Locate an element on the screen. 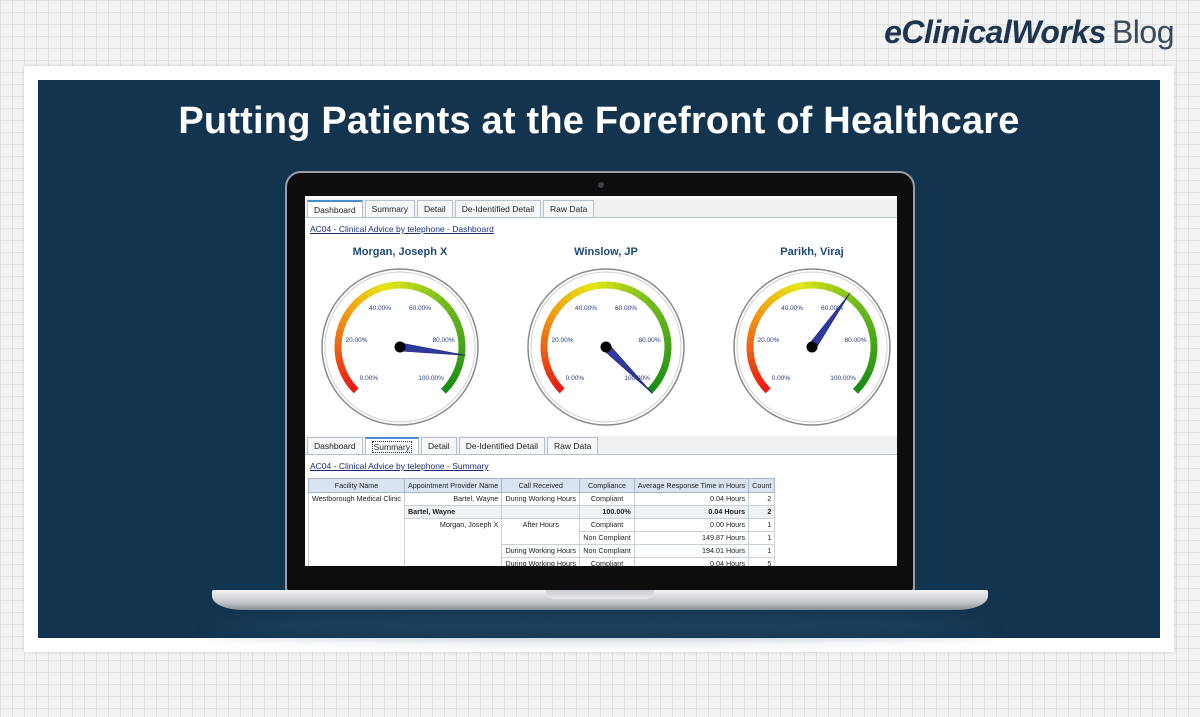  column-header: Call Received is located at coordinates (541, 485).